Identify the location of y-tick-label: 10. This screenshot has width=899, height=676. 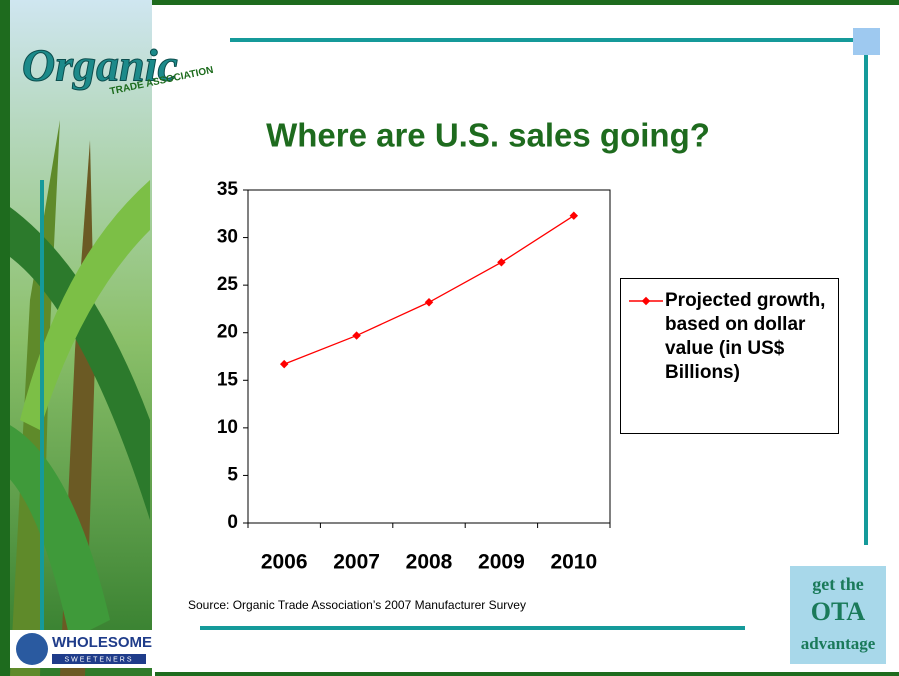
(227, 427).